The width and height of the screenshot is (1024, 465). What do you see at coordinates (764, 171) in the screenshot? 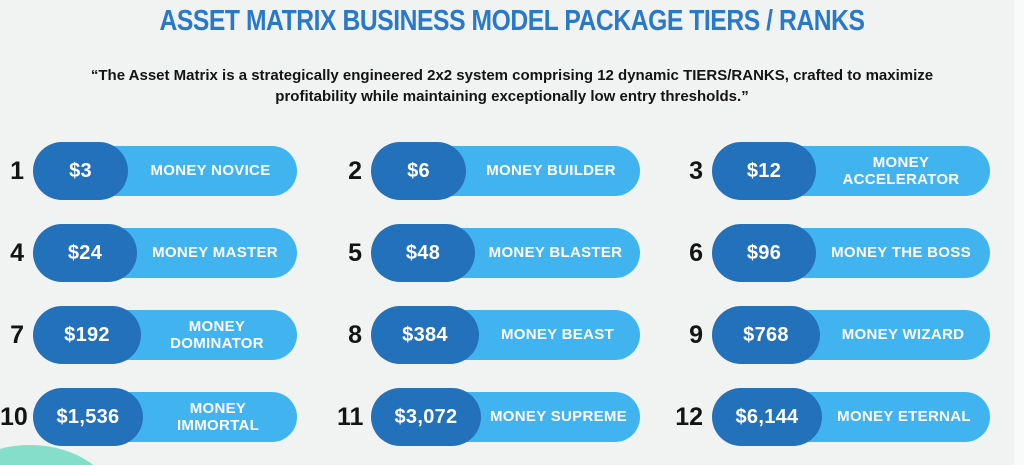
I see `tier-price-capsule: $12` at bounding box center [764, 171].